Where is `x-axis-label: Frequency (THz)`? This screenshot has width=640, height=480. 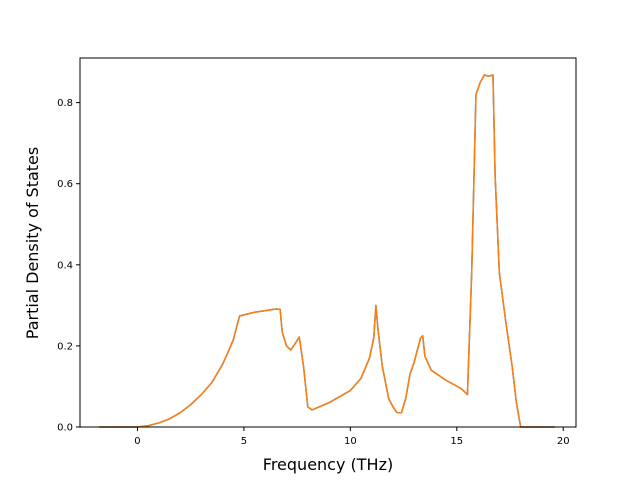
x-axis-label: Frequency (THz) is located at coordinates (328, 464).